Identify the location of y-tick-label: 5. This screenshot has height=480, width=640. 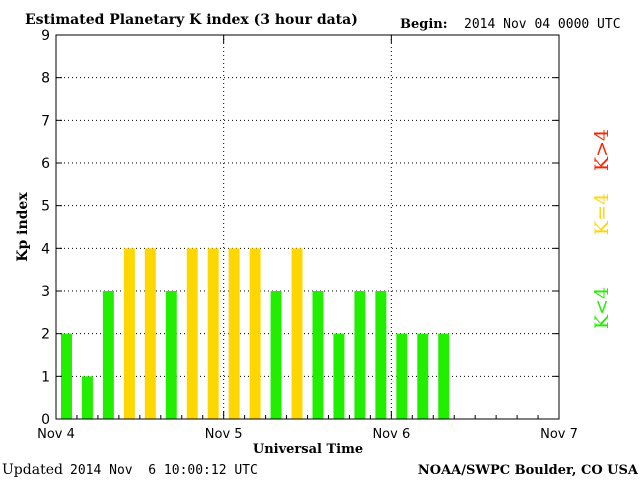
(45, 207).